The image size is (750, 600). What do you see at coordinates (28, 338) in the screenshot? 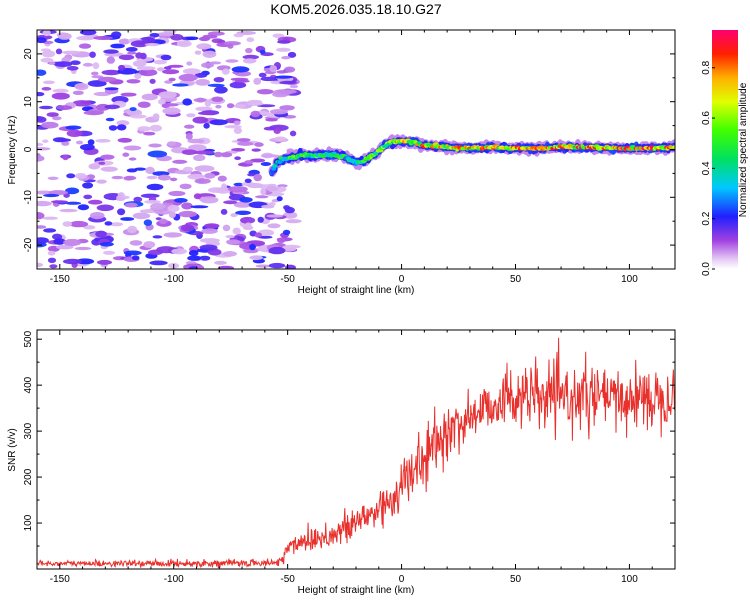
I see `y-tick-label: 500` at bounding box center [28, 338].